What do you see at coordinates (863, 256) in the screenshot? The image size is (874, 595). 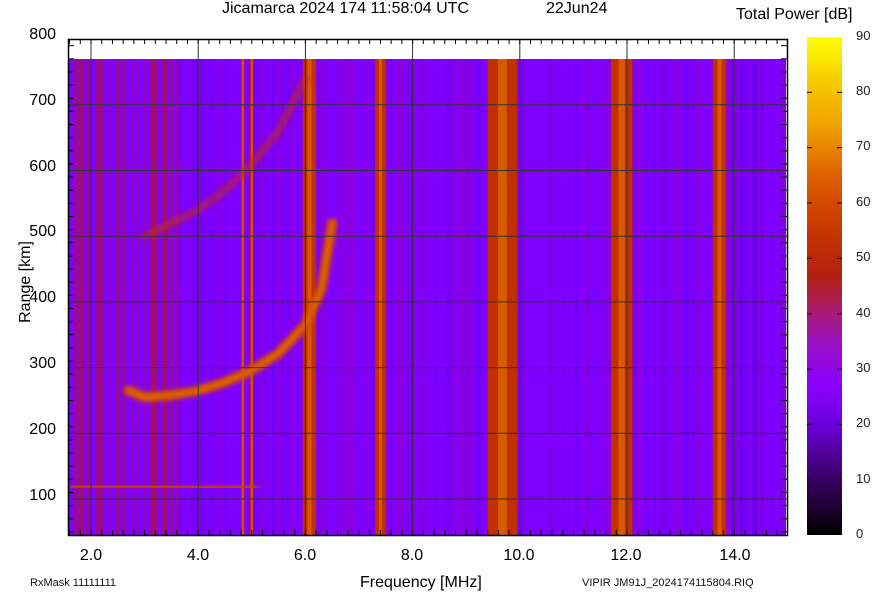 I see `colorbar-tick: 50` at bounding box center [863, 256].